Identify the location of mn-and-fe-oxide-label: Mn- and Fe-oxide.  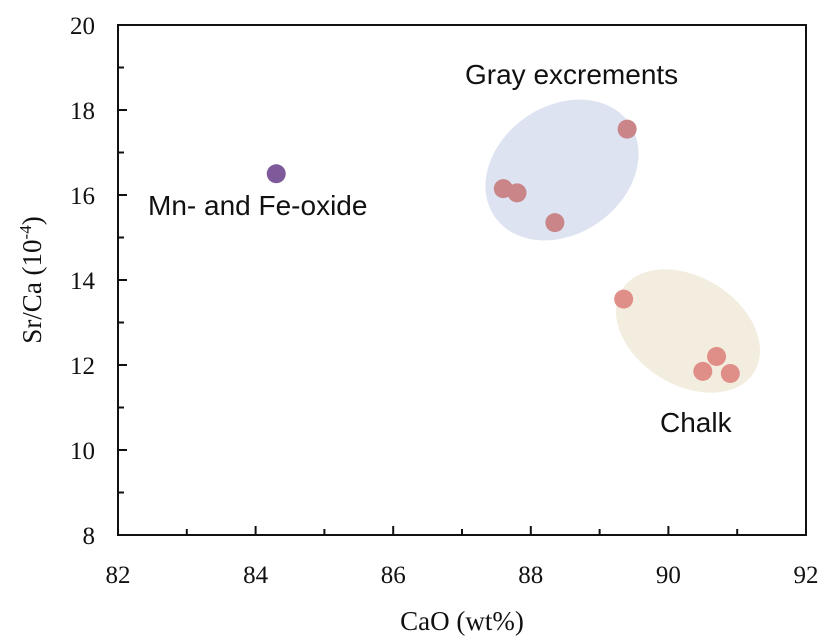
(257, 205).